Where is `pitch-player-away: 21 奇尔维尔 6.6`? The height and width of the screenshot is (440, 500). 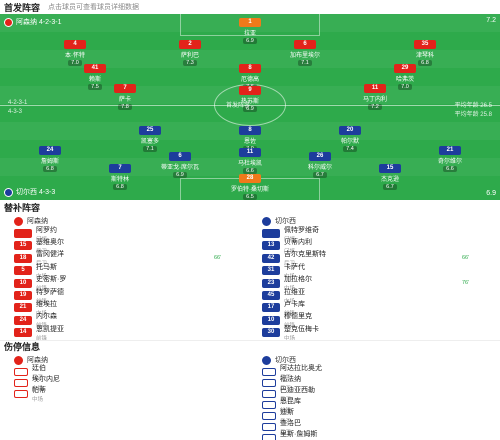 pitch-player-away: 21 奇尔维尔 6.6 is located at coordinates (450, 159).